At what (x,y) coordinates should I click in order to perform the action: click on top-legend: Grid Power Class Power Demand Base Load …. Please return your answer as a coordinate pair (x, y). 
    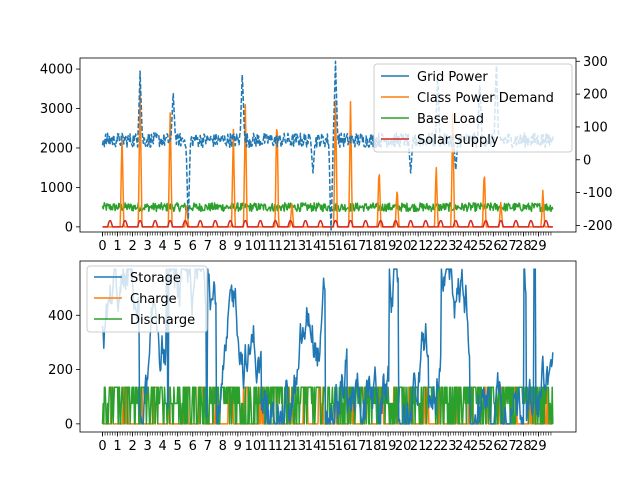
    Looking at the image, I should click on (473, 108).